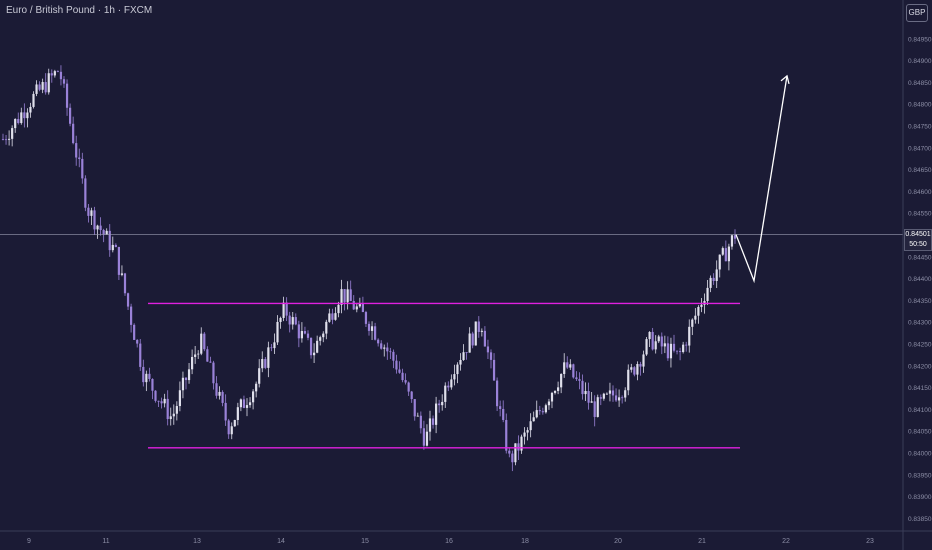  I want to click on y-tick-label: 0.84650, so click(920, 170).